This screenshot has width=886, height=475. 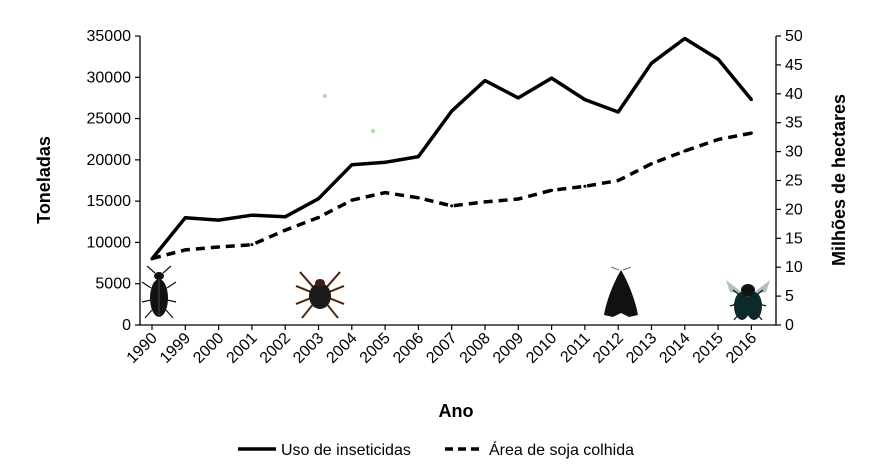 I want to click on x-tick-label: 2007, so click(x=441, y=348).